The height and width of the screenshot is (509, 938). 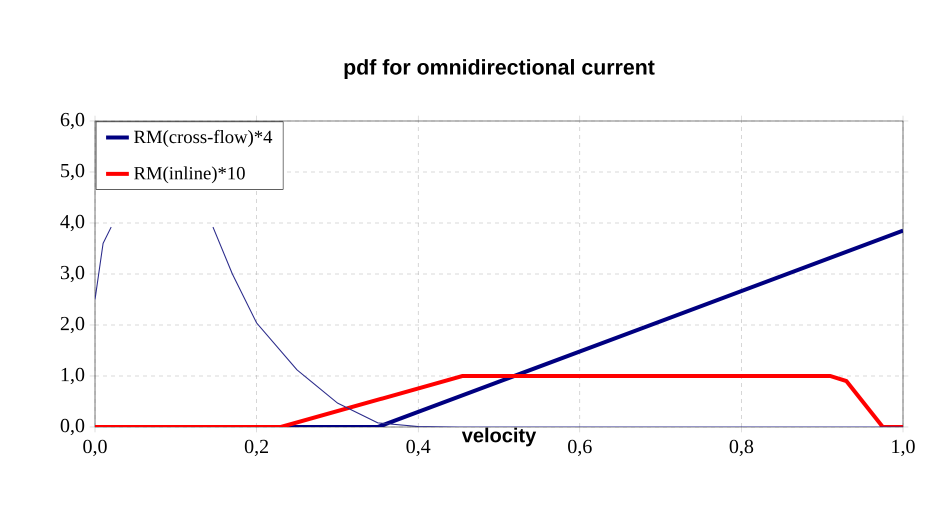 What do you see at coordinates (903, 448) in the screenshot?
I see `x-tick-label: 1,0` at bounding box center [903, 448].